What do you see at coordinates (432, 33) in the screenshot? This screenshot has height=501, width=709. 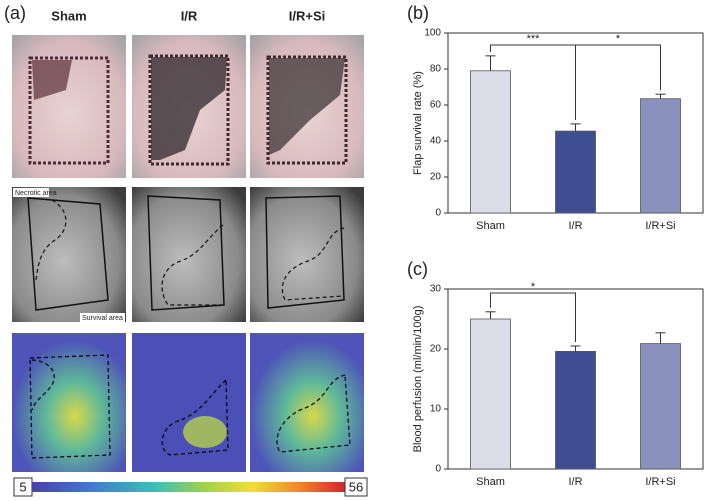 I see `y-tick-label: 100` at bounding box center [432, 33].